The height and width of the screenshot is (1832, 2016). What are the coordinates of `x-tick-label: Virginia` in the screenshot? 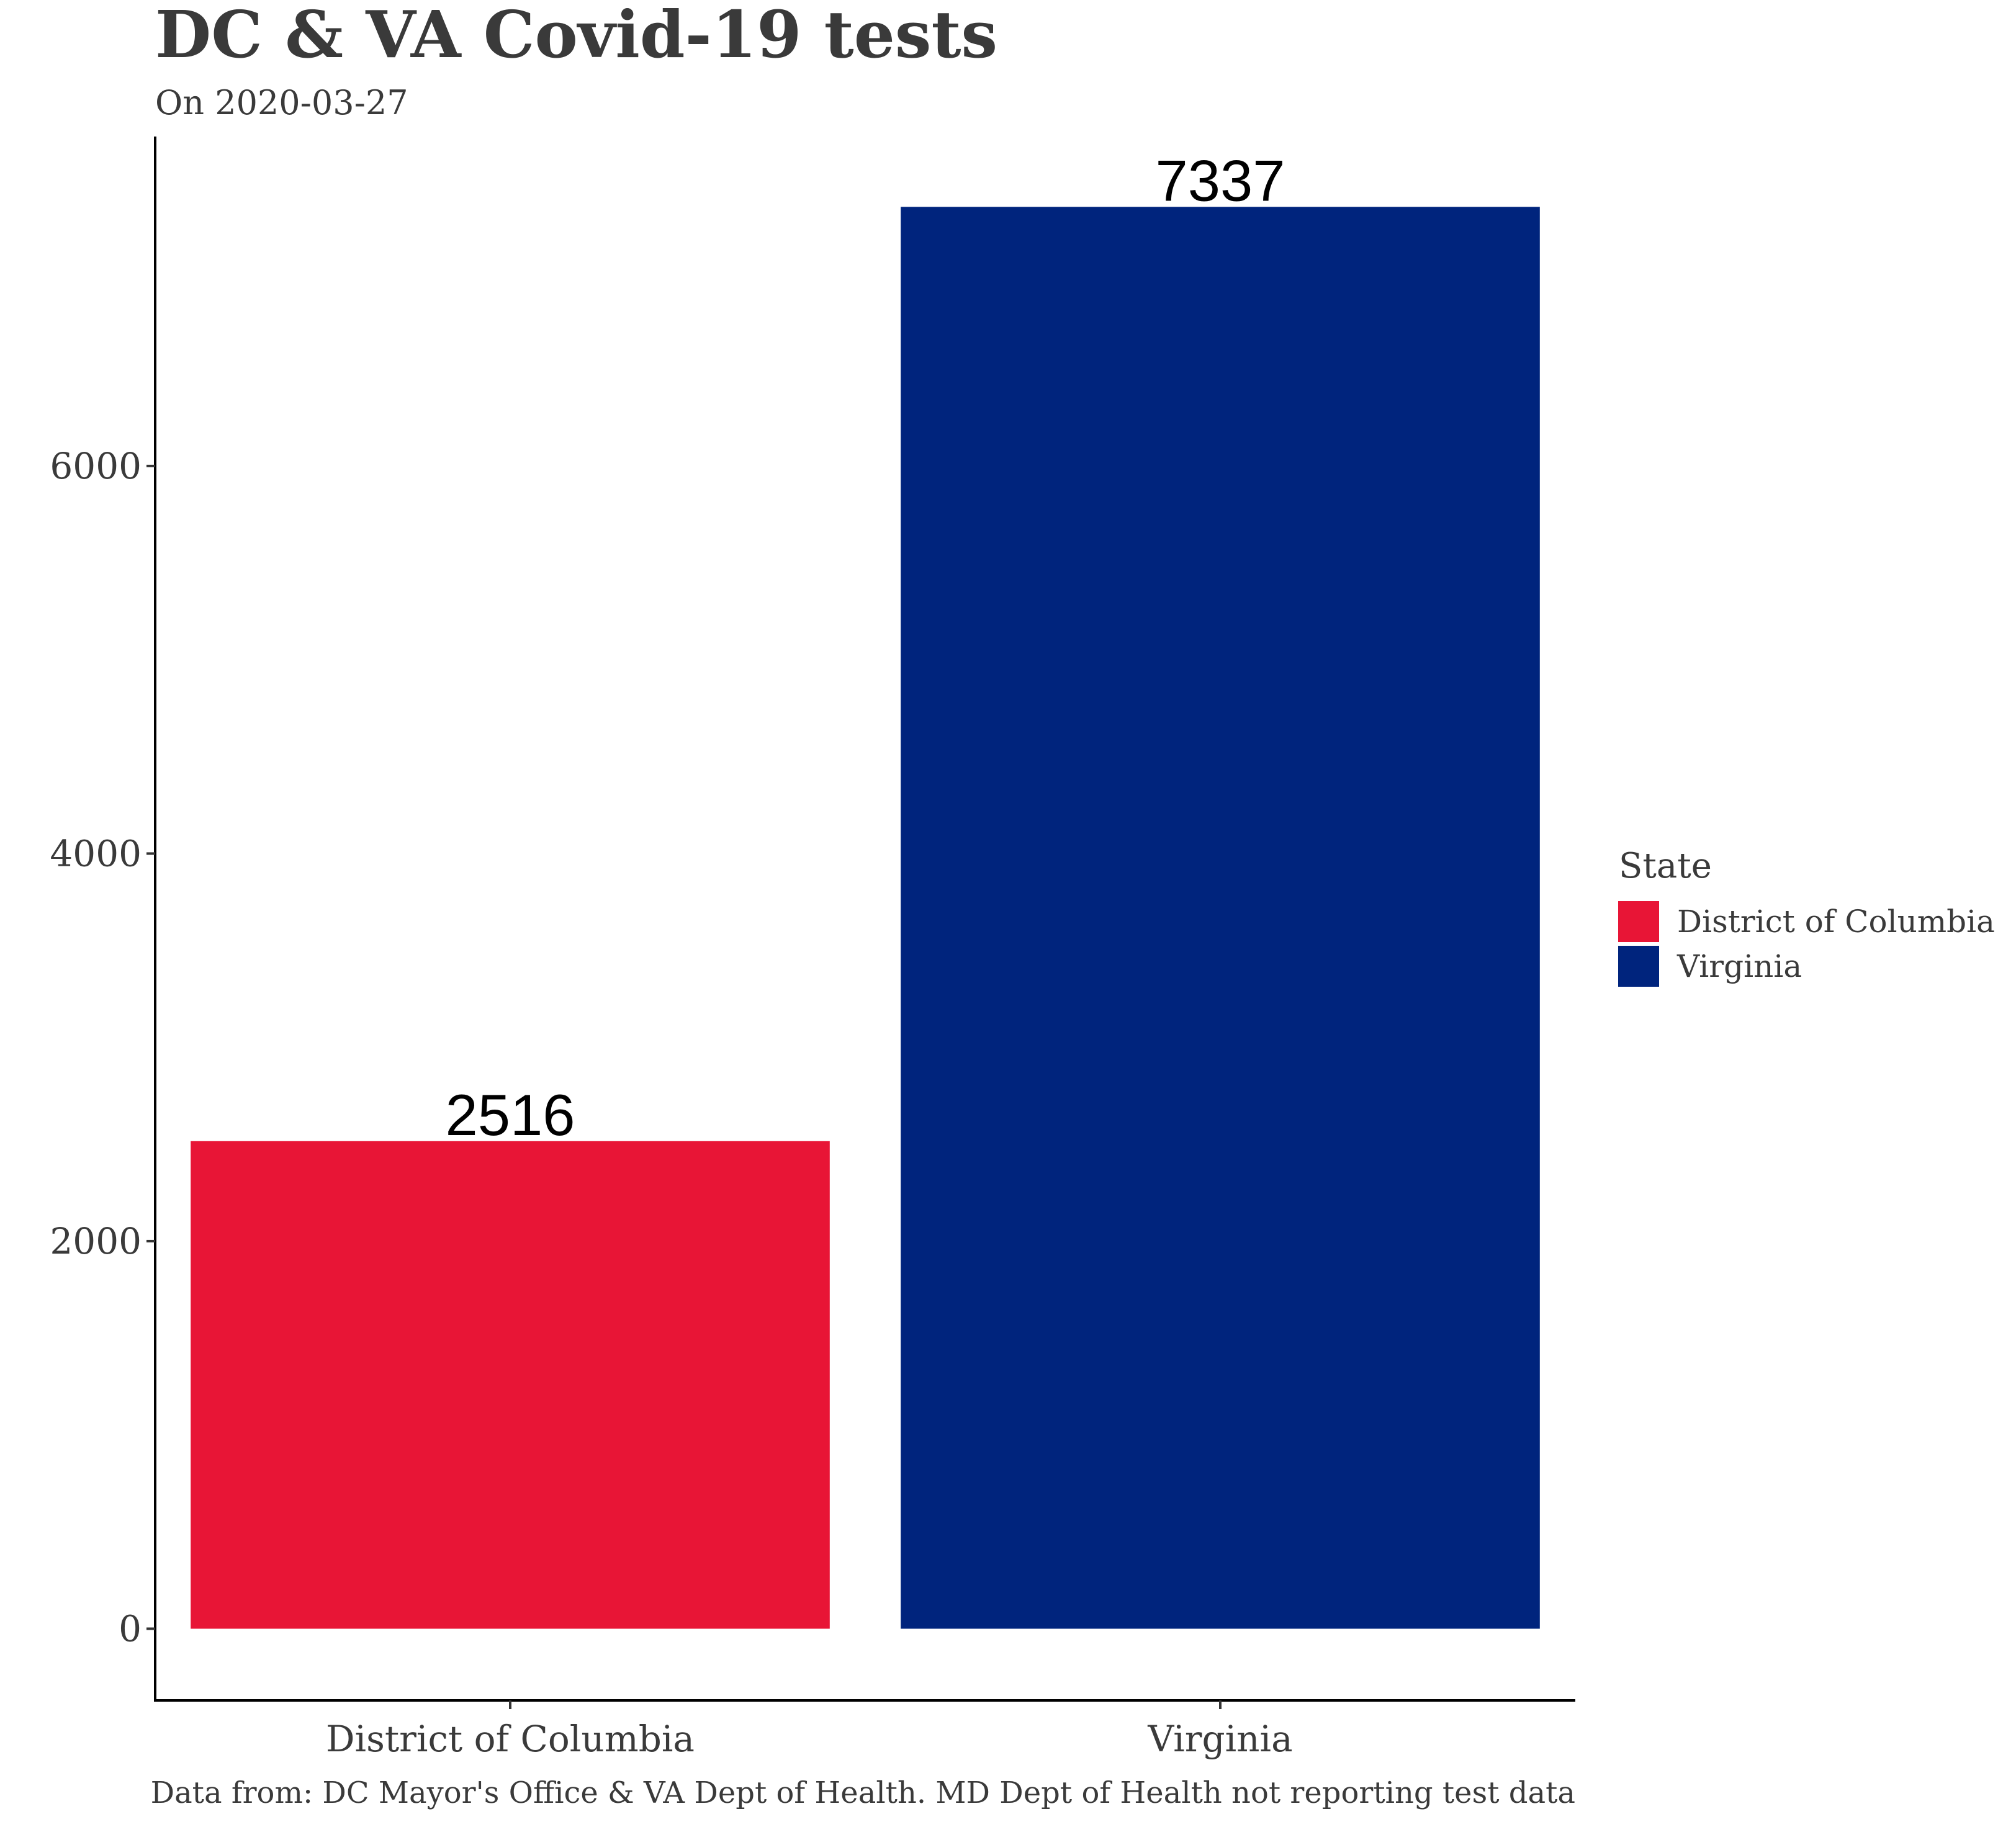 It's located at (1219, 1739).